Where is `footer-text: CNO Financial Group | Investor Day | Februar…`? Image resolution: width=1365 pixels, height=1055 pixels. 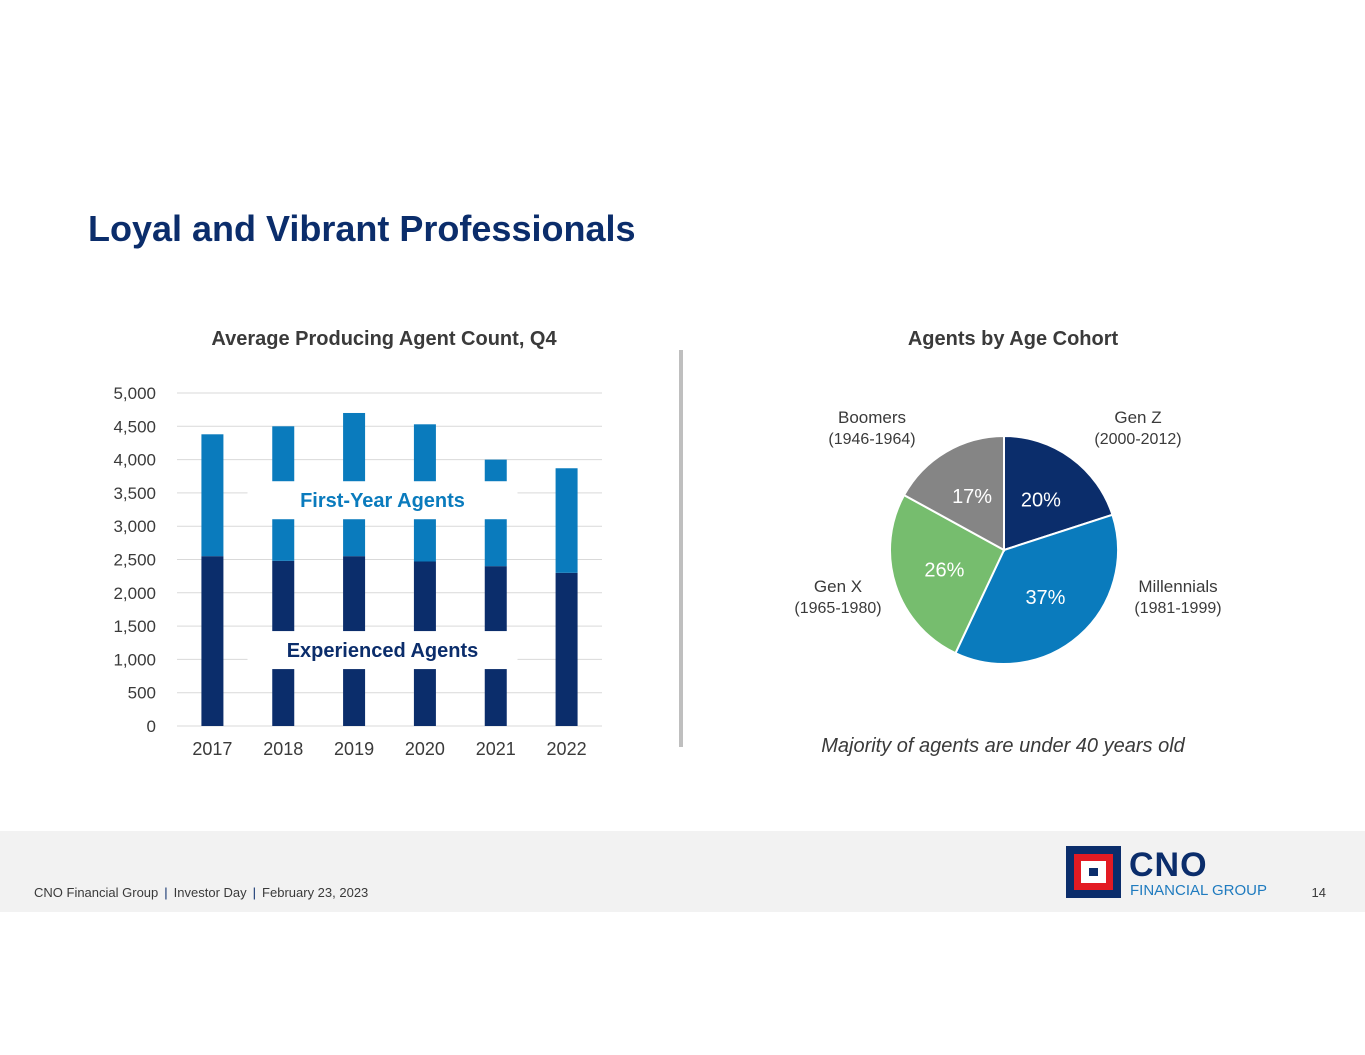
footer-text: CNO Financial Group | Investor Day | Februar… is located at coordinates (201, 892).